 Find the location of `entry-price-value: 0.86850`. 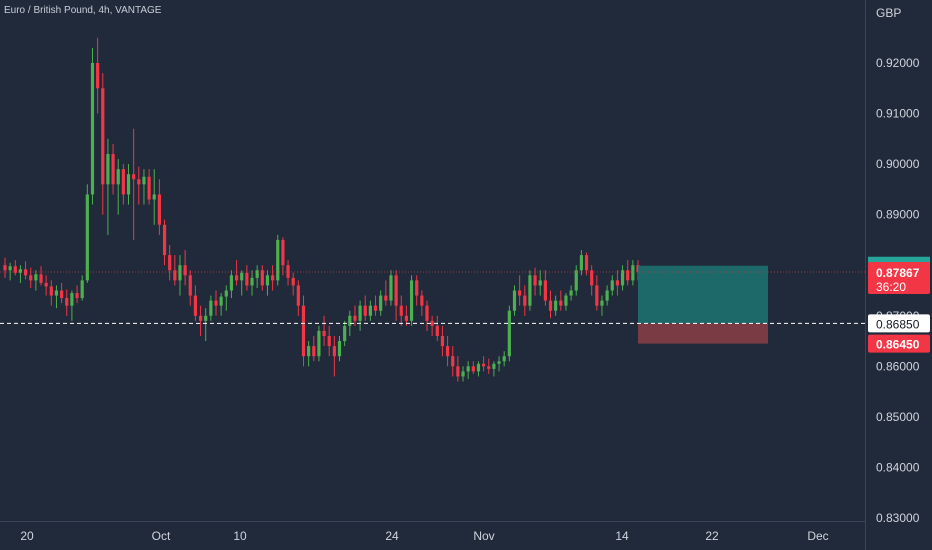

entry-price-value: 0.86850 is located at coordinates (898, 324).